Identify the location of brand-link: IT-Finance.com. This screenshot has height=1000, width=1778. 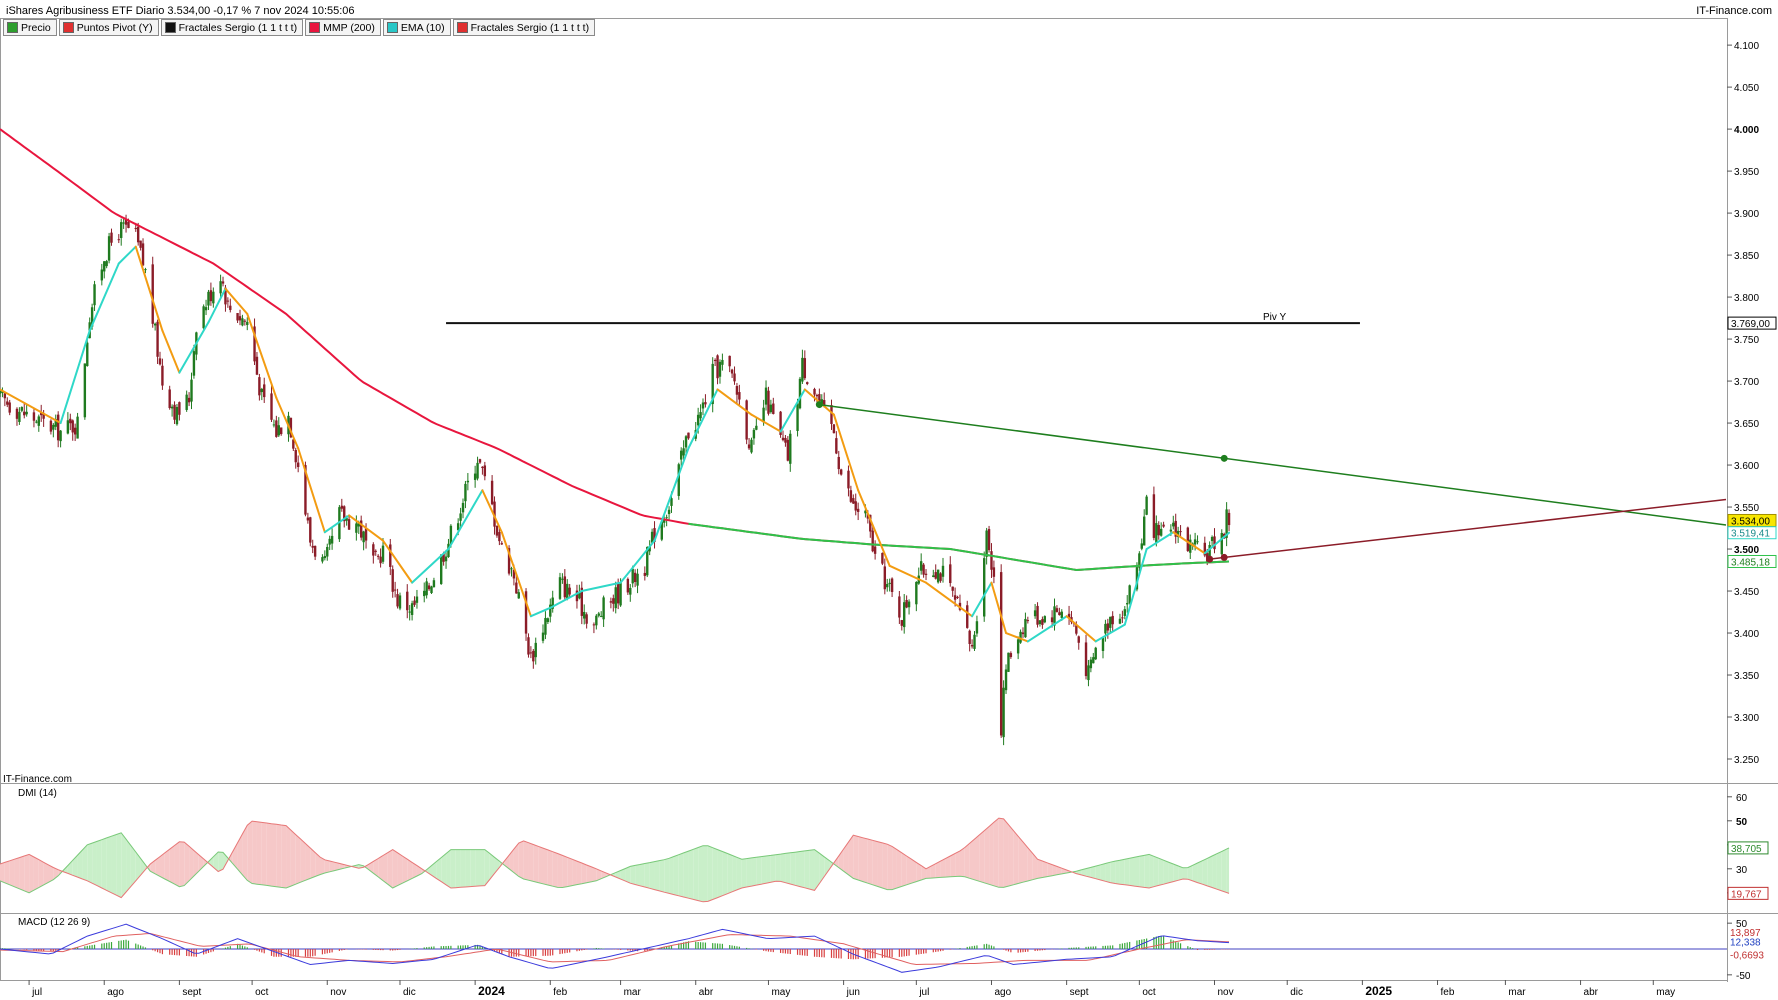
(1734, 11).